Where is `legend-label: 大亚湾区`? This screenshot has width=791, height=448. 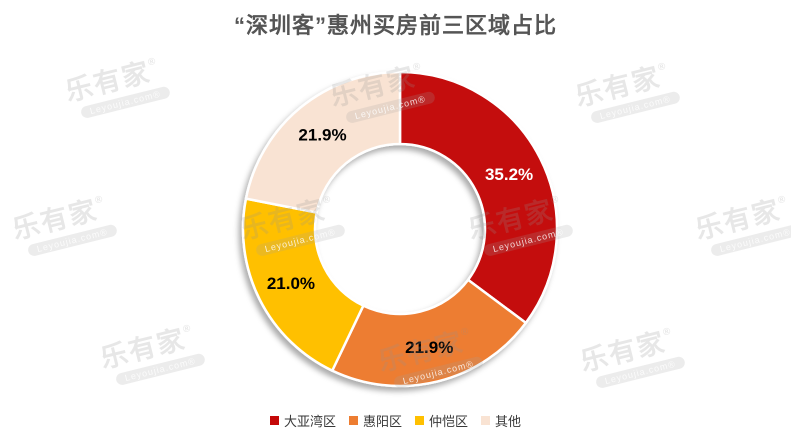 legend-label: 大亚湾区 is located at coordinates (309, 421).